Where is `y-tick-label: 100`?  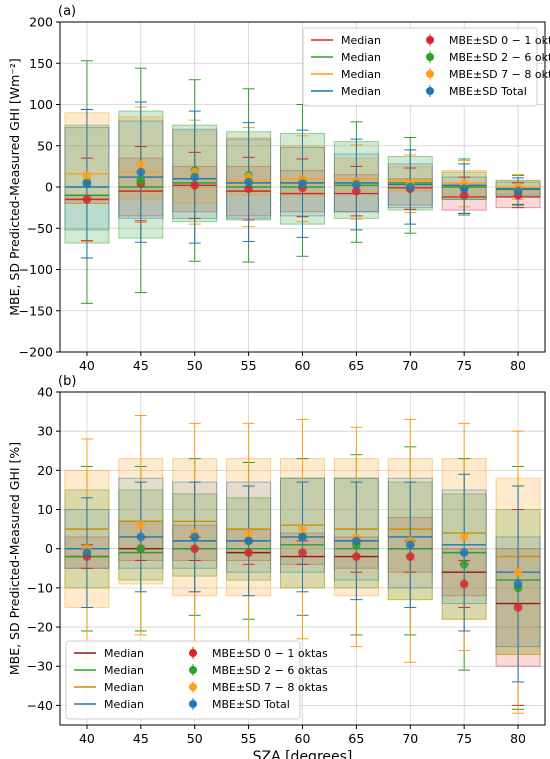
y-tick-label: 100 is located at coordinates (41, 104).